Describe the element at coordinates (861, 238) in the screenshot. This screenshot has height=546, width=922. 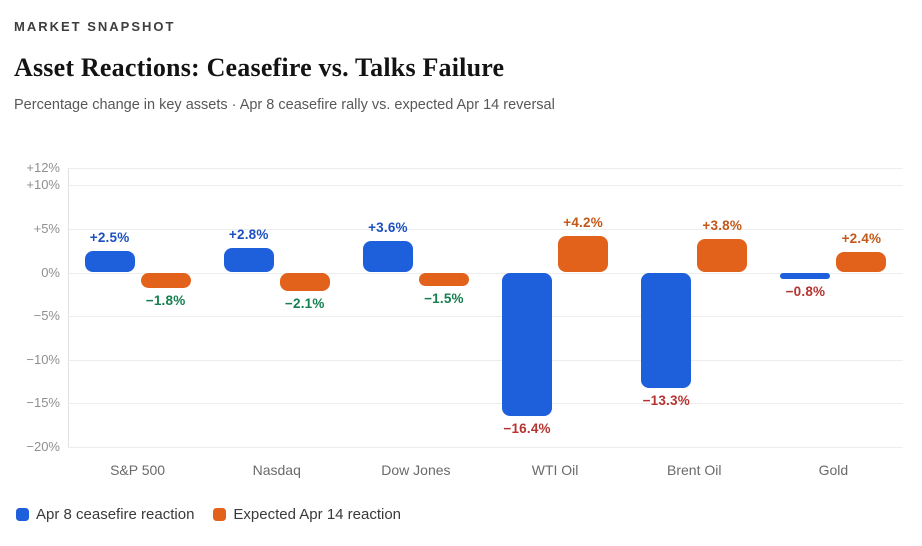
I see `value-label-apr14-gold: +2.4%` at that location.